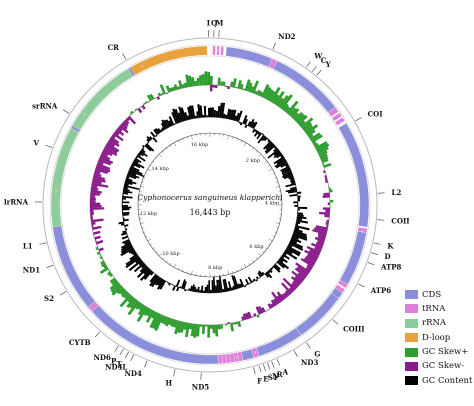 The height and width of the screenshot is (406, 474). I want to click on gene-label-f: F, so click(259, 380).